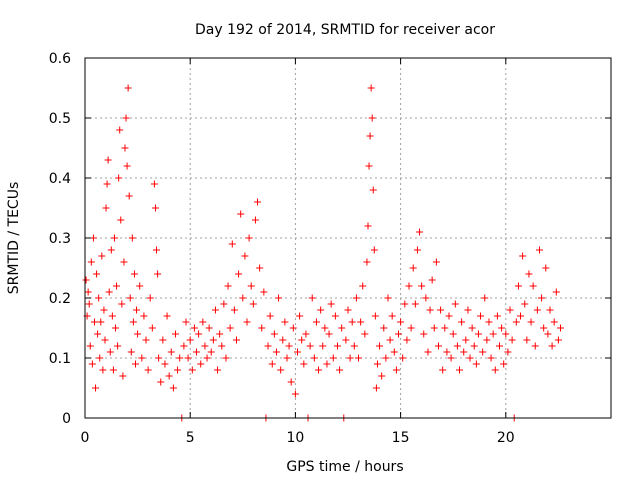  What do you see at coordinates (60, 299) in the screenshot?
I see `y-tick-label: 0.2` at bounding box center [60, 299].